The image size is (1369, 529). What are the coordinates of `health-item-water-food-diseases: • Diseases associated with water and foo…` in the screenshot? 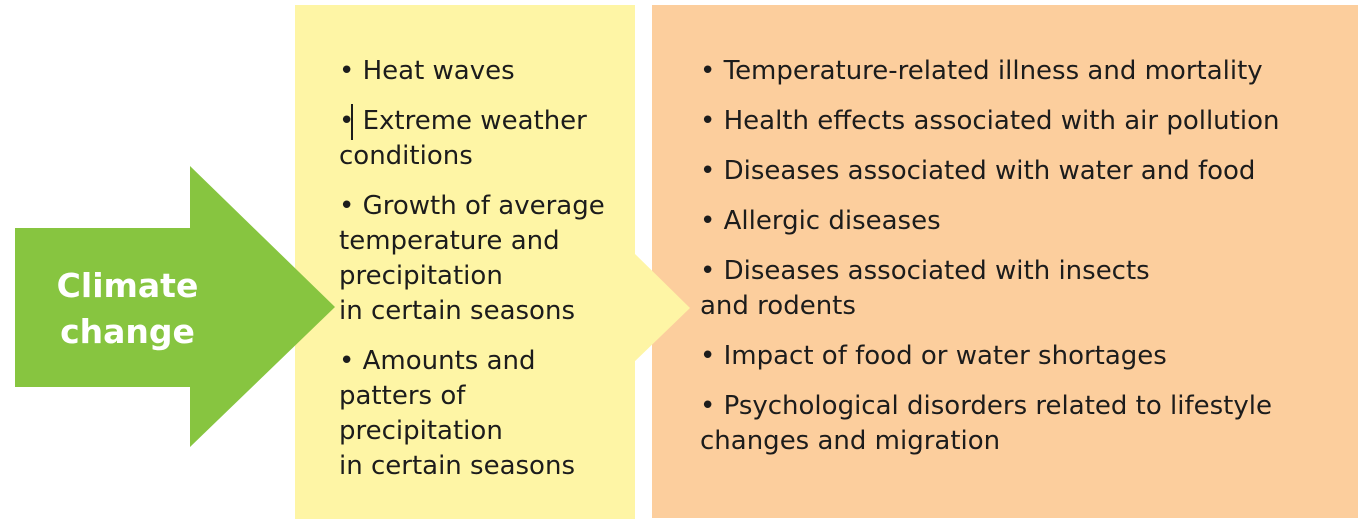 It's located at (978, 171).